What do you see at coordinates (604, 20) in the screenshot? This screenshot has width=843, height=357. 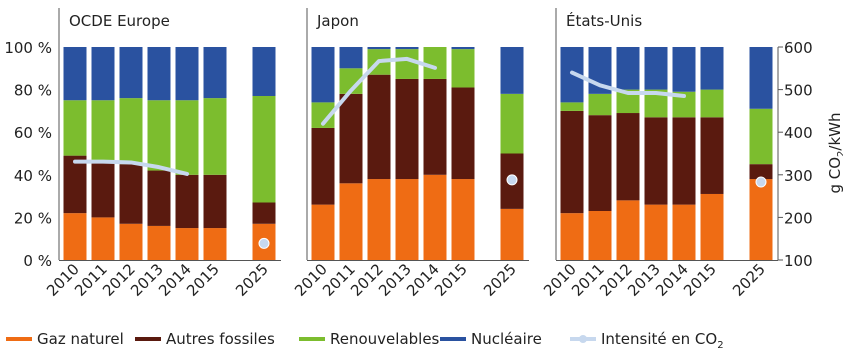 I see `panel-title: États-Unis` at bounding box center [604, 20].